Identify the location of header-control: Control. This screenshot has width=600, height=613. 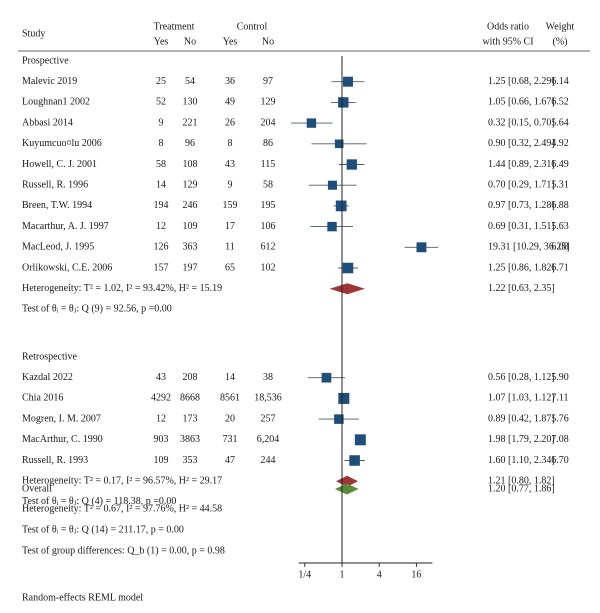
(252, 26).